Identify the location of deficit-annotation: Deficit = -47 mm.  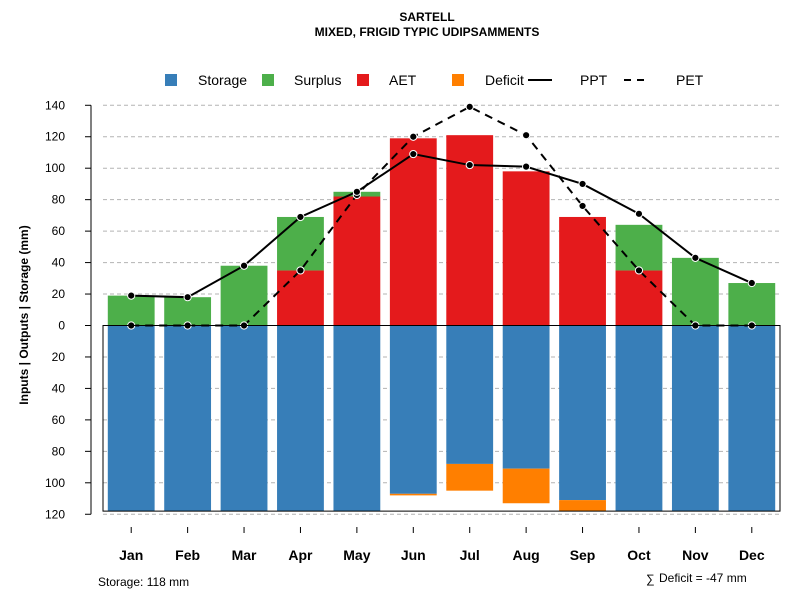
(703, 578).